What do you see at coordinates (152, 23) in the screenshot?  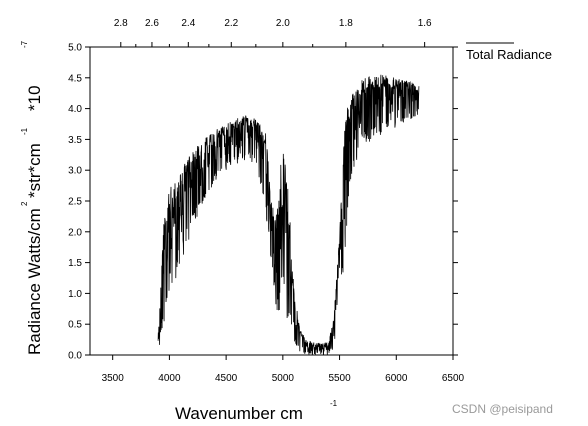 I see `top-tick-label: 2.6` at bounding box center [152, 23].